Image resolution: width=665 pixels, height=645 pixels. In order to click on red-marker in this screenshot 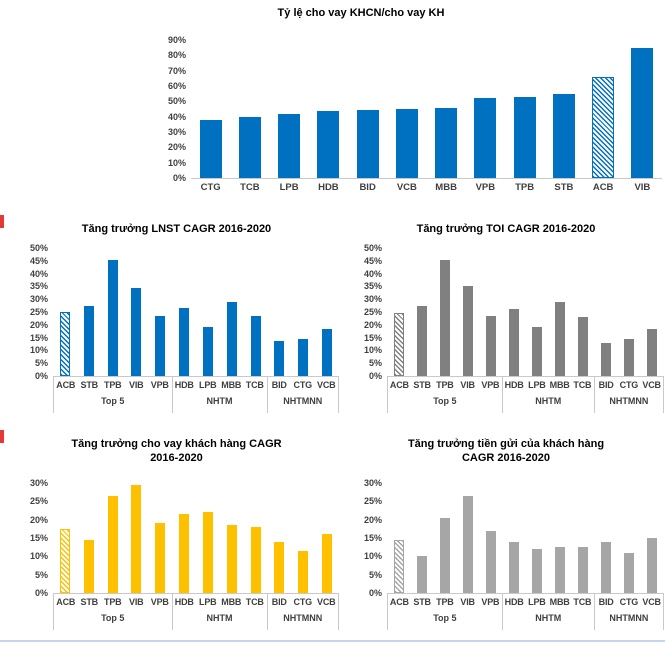, I will do `click(2, 221)`.